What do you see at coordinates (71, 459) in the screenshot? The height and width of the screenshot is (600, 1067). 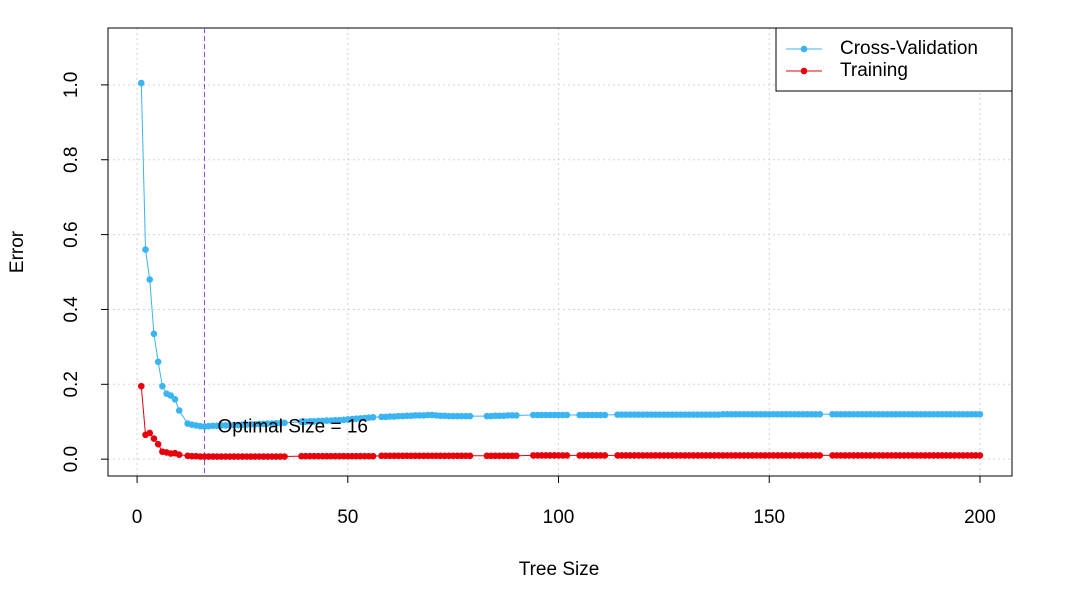 I see `y-tick-label: 0.0` at bounding box center [71, 459].